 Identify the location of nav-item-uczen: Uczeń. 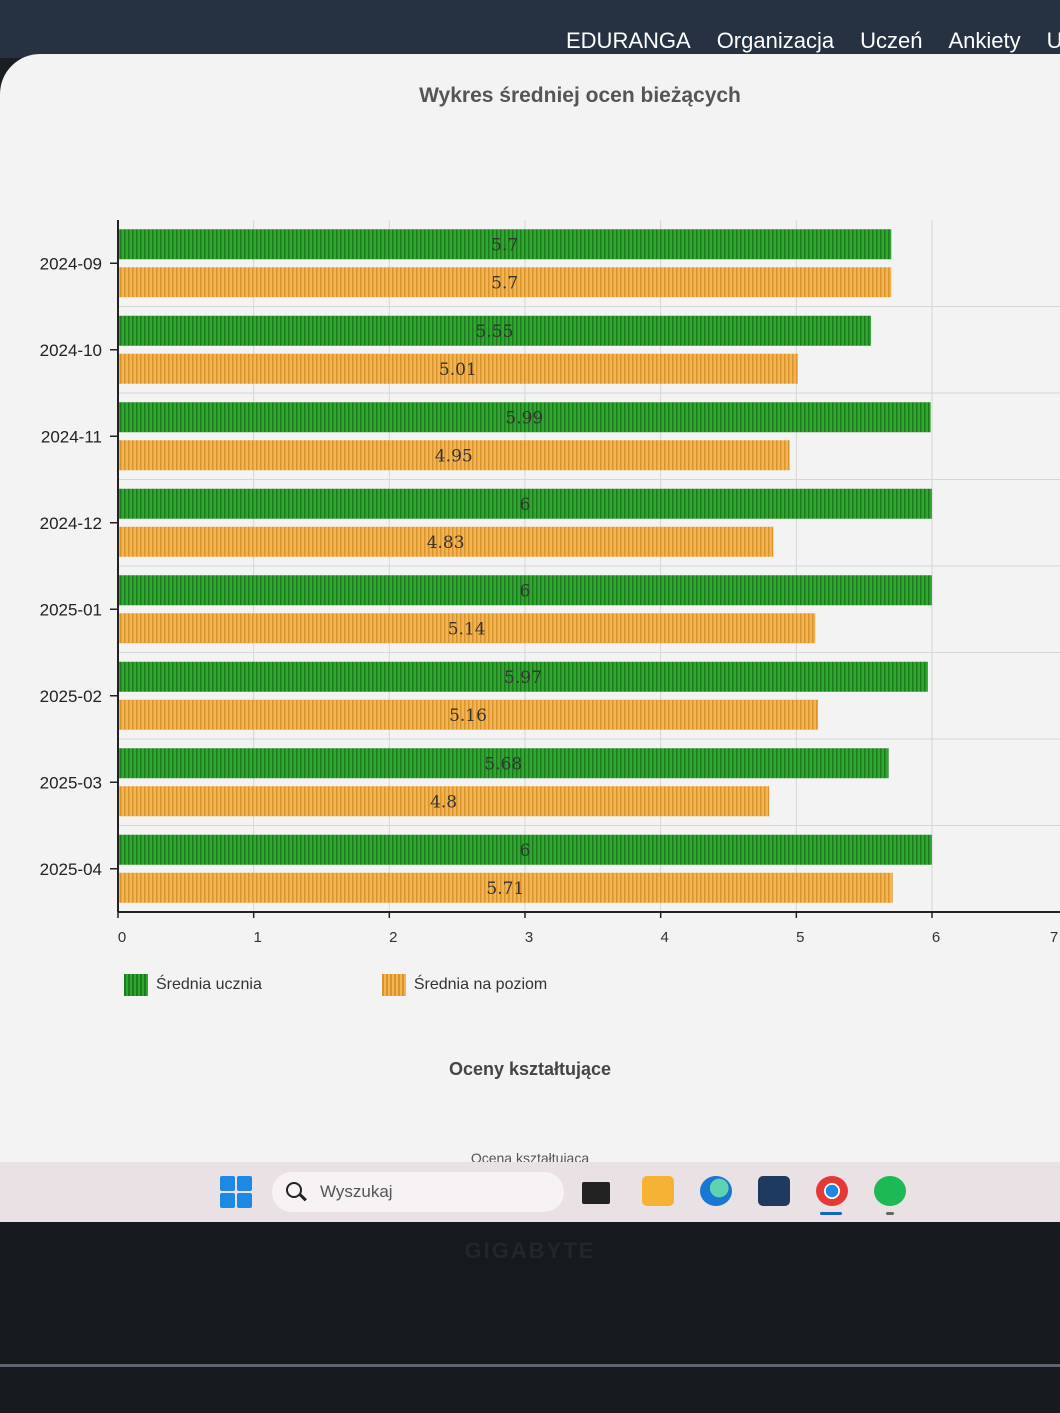
(891, 40).